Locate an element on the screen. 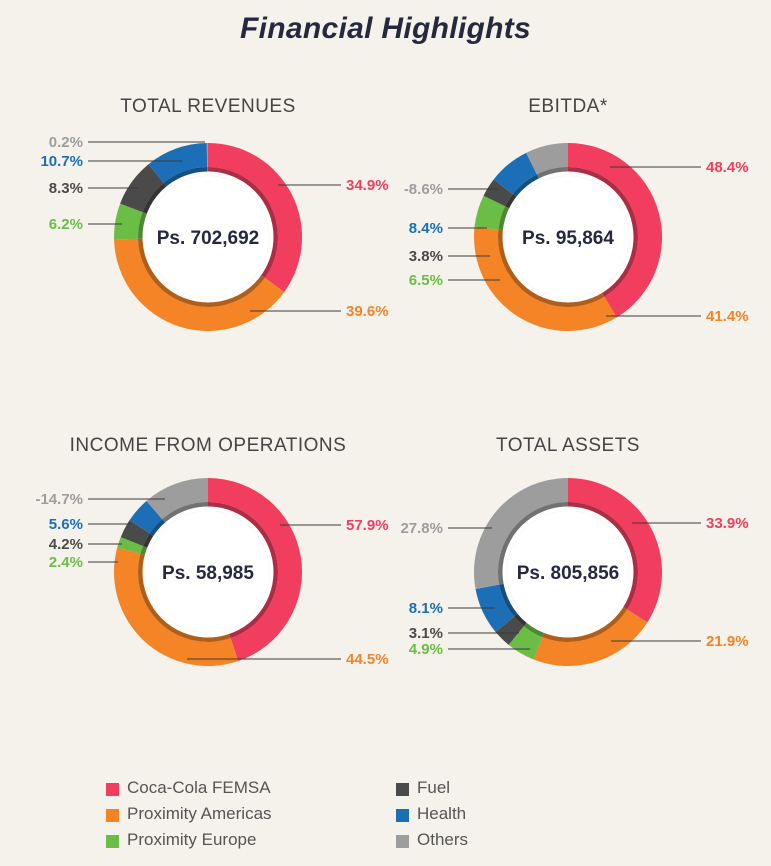  donut-total-assets: Ps. 805,856 33.9% 21.9% 4.9%3.1% 8.1% 27.8% is located at coordinates (574, 572).